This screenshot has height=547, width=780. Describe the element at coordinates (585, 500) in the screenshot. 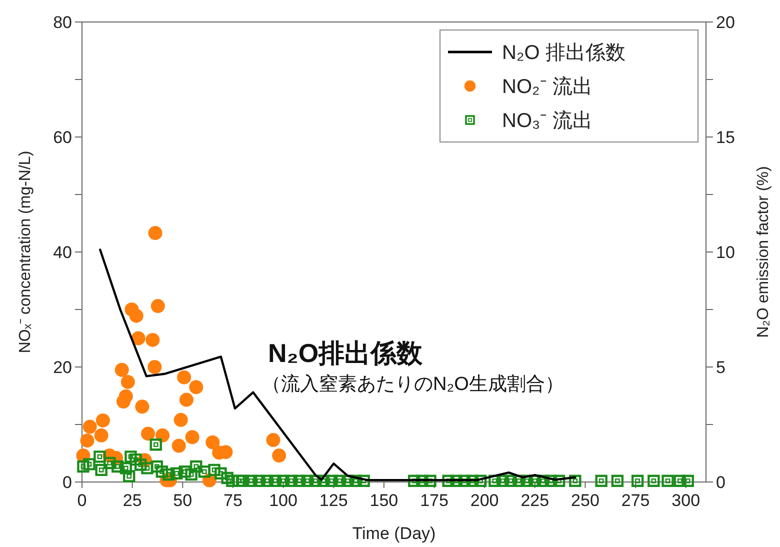

I see `x-tick-label: 250` at that location.